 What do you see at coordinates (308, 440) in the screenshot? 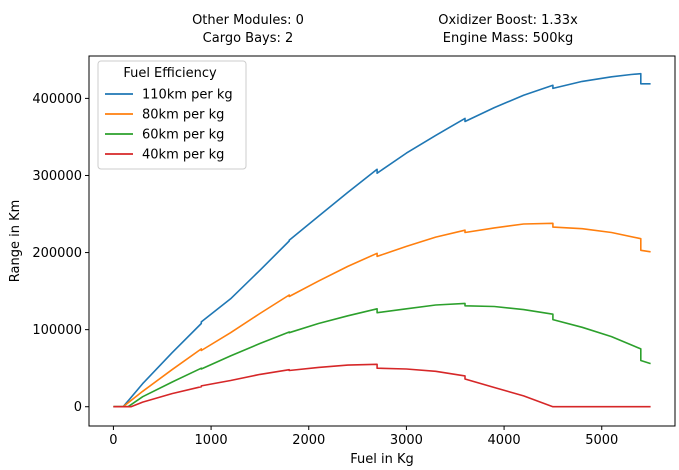
I see `x-tick-label: 2000` at bounding box center [308, 440].